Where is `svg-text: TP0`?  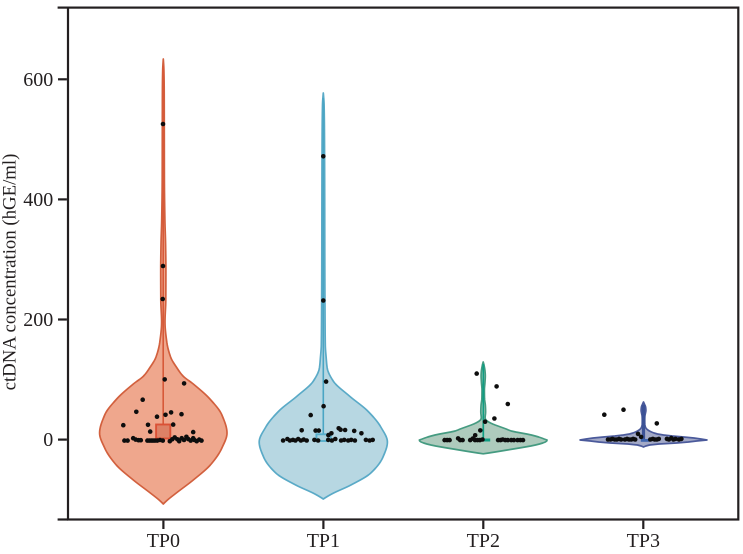
svg-text: TP0 is located at coordinates (163, 541).